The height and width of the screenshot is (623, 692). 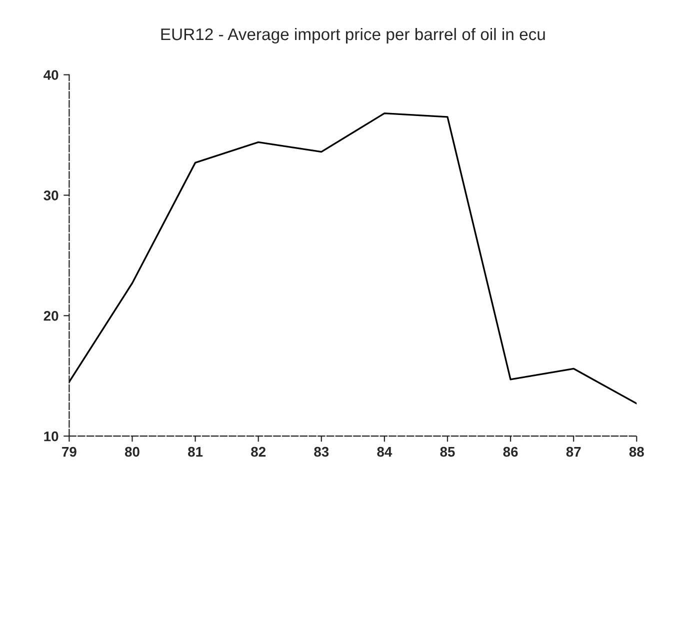 I want to click on x-tick-label: 84, so click(x=384, y=451).